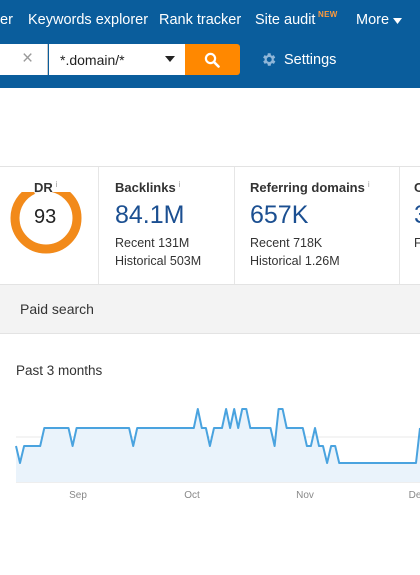 The image size is (420, 575). I want to click on dr-gauge, so click(46, 223).